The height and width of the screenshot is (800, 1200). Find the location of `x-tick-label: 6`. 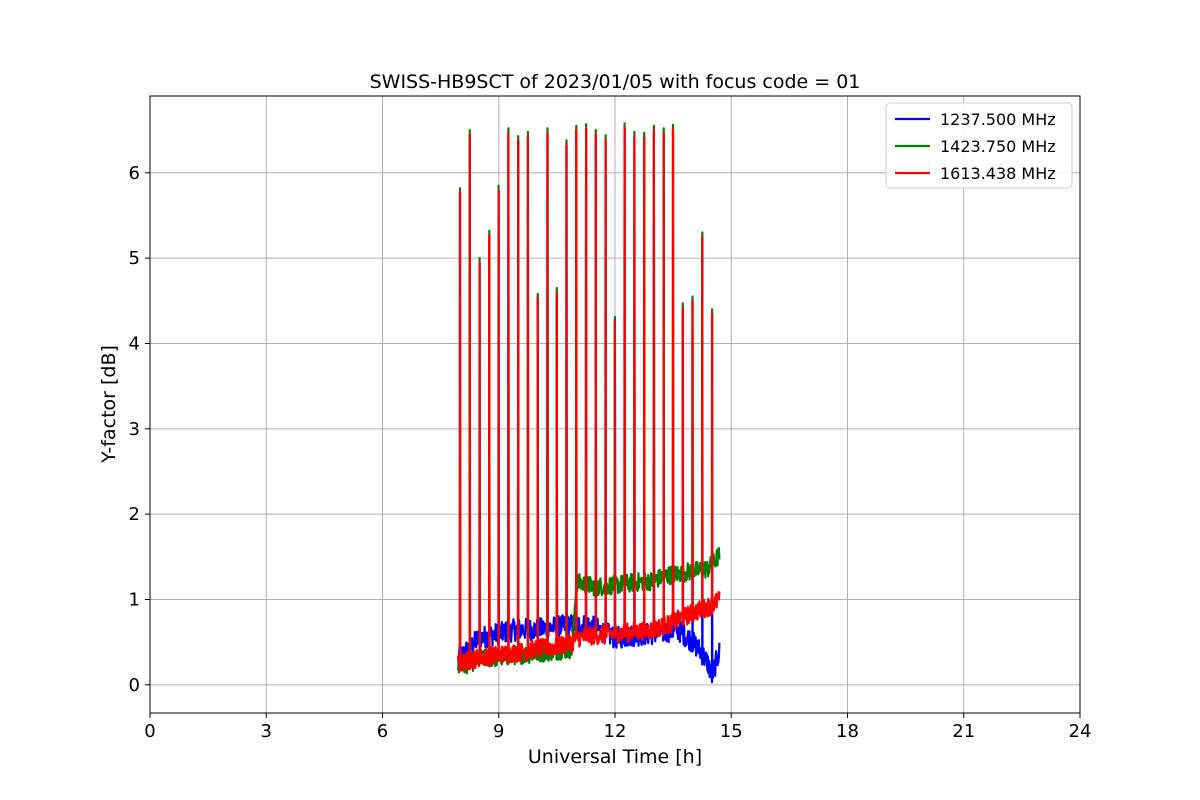

x-tick-label: 6 is located at coordinates (382, 731).